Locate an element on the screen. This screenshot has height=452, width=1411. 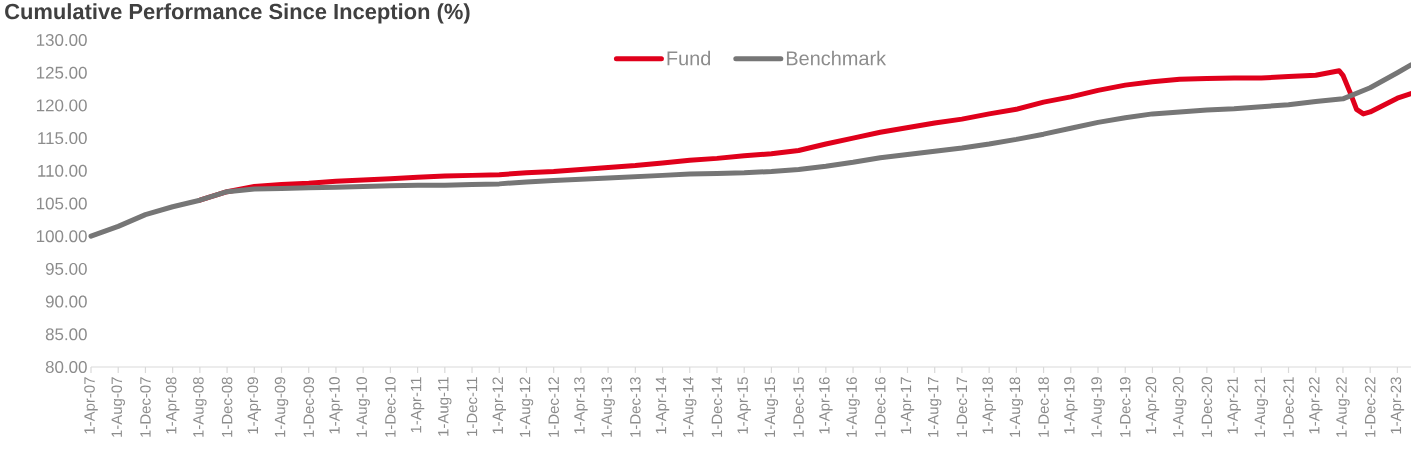
x-tick-label: 1-Dec-12 is located at coordinates (553, 407).